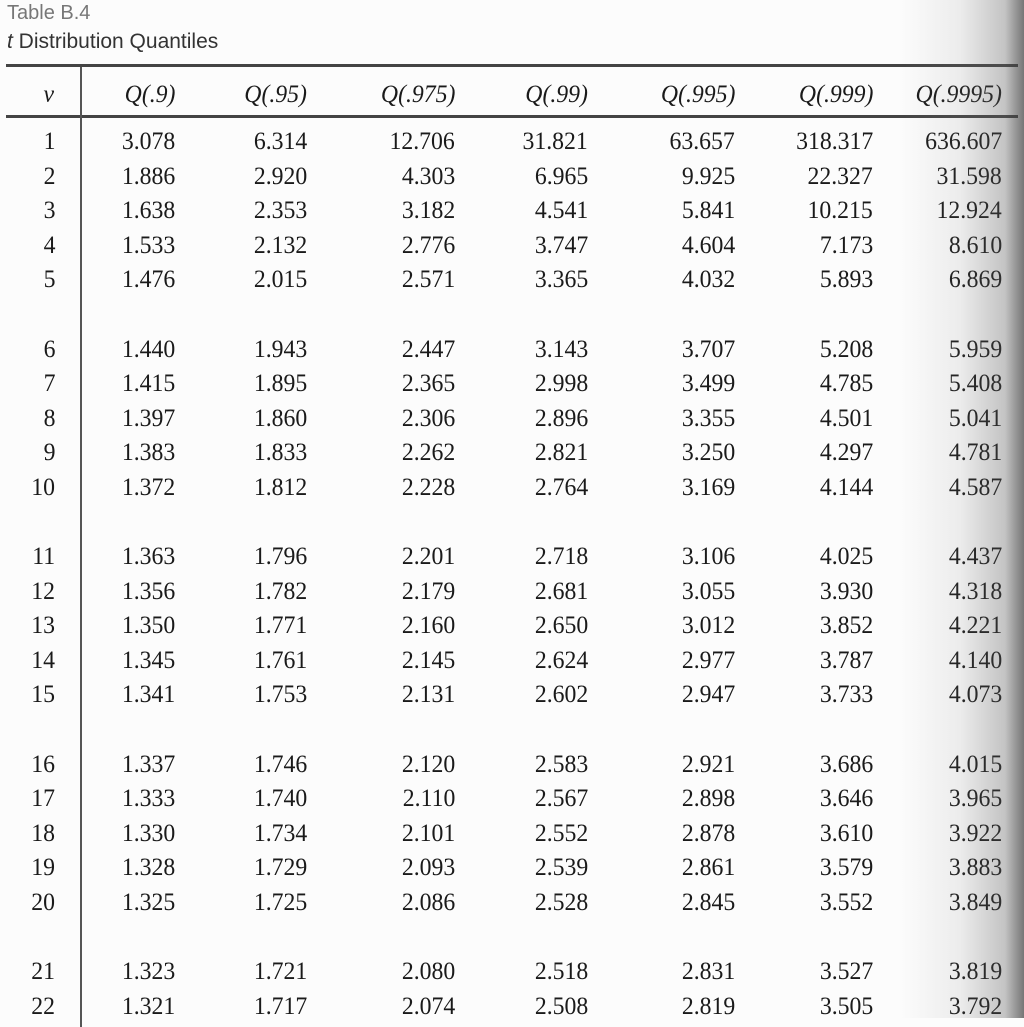  I want to click on cell-q-0-975: 2.160, so click(428, 626).